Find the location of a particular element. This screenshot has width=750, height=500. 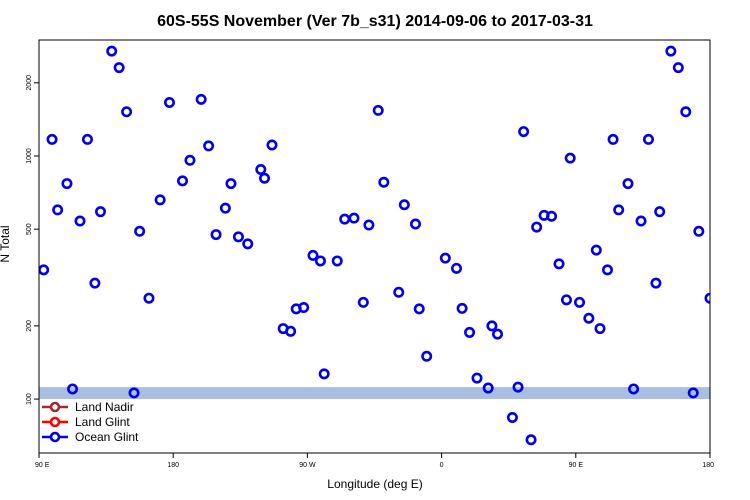

y-tick-label: 500 is located at coordinates (29, 229).